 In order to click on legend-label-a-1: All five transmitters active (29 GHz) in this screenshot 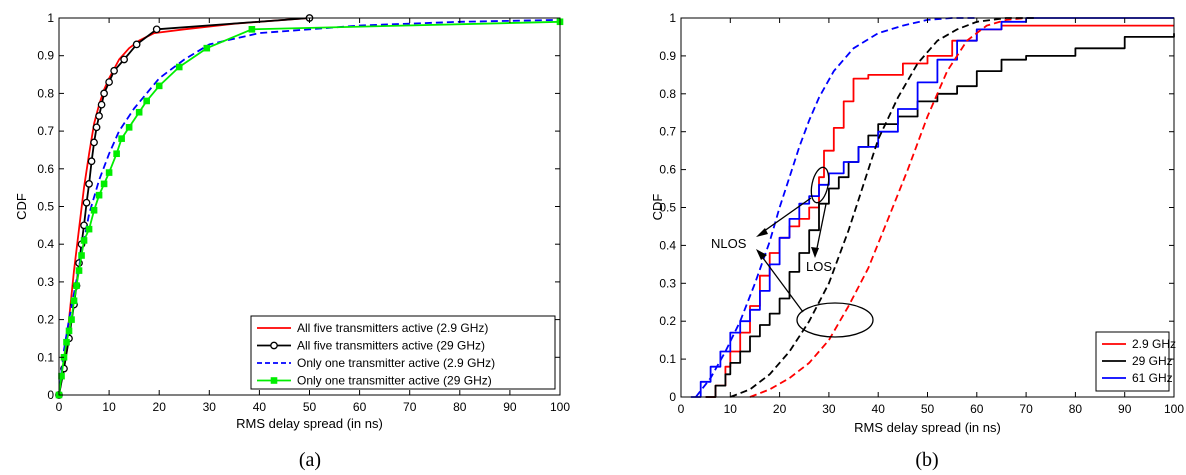, I will do `click(391, 346)`.